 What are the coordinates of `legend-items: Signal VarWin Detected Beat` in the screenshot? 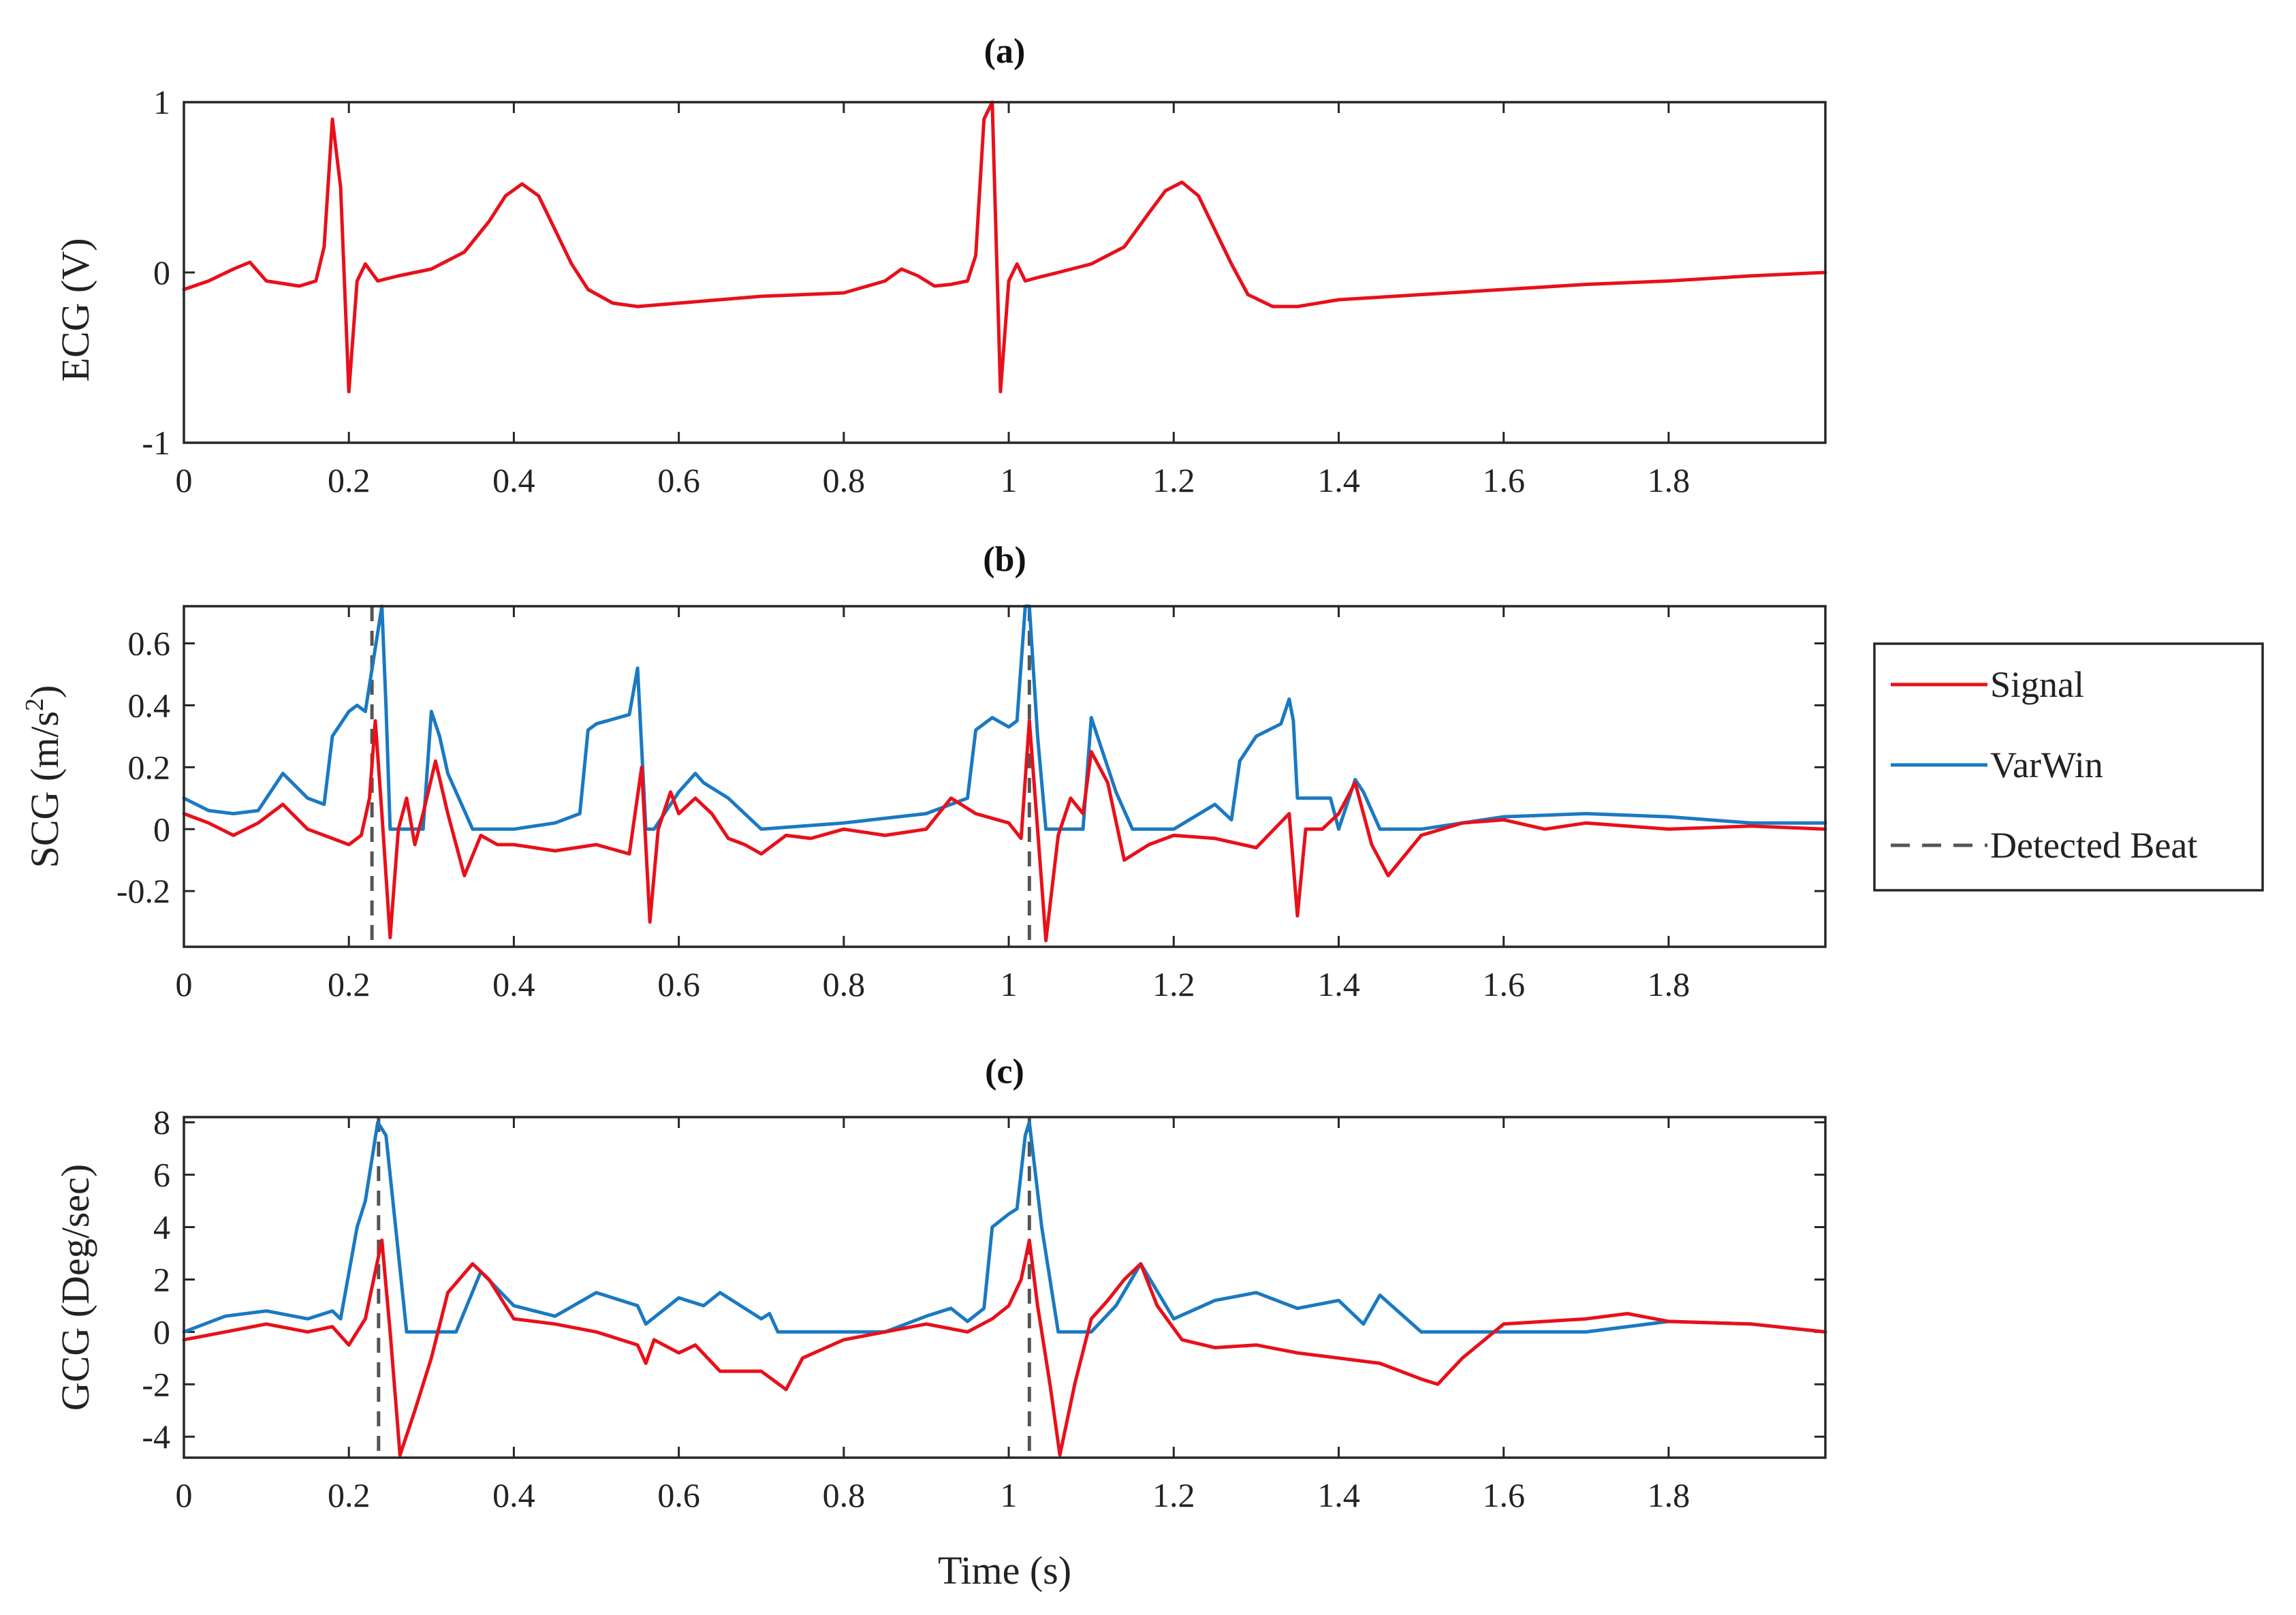 It's located at (2044, 765).